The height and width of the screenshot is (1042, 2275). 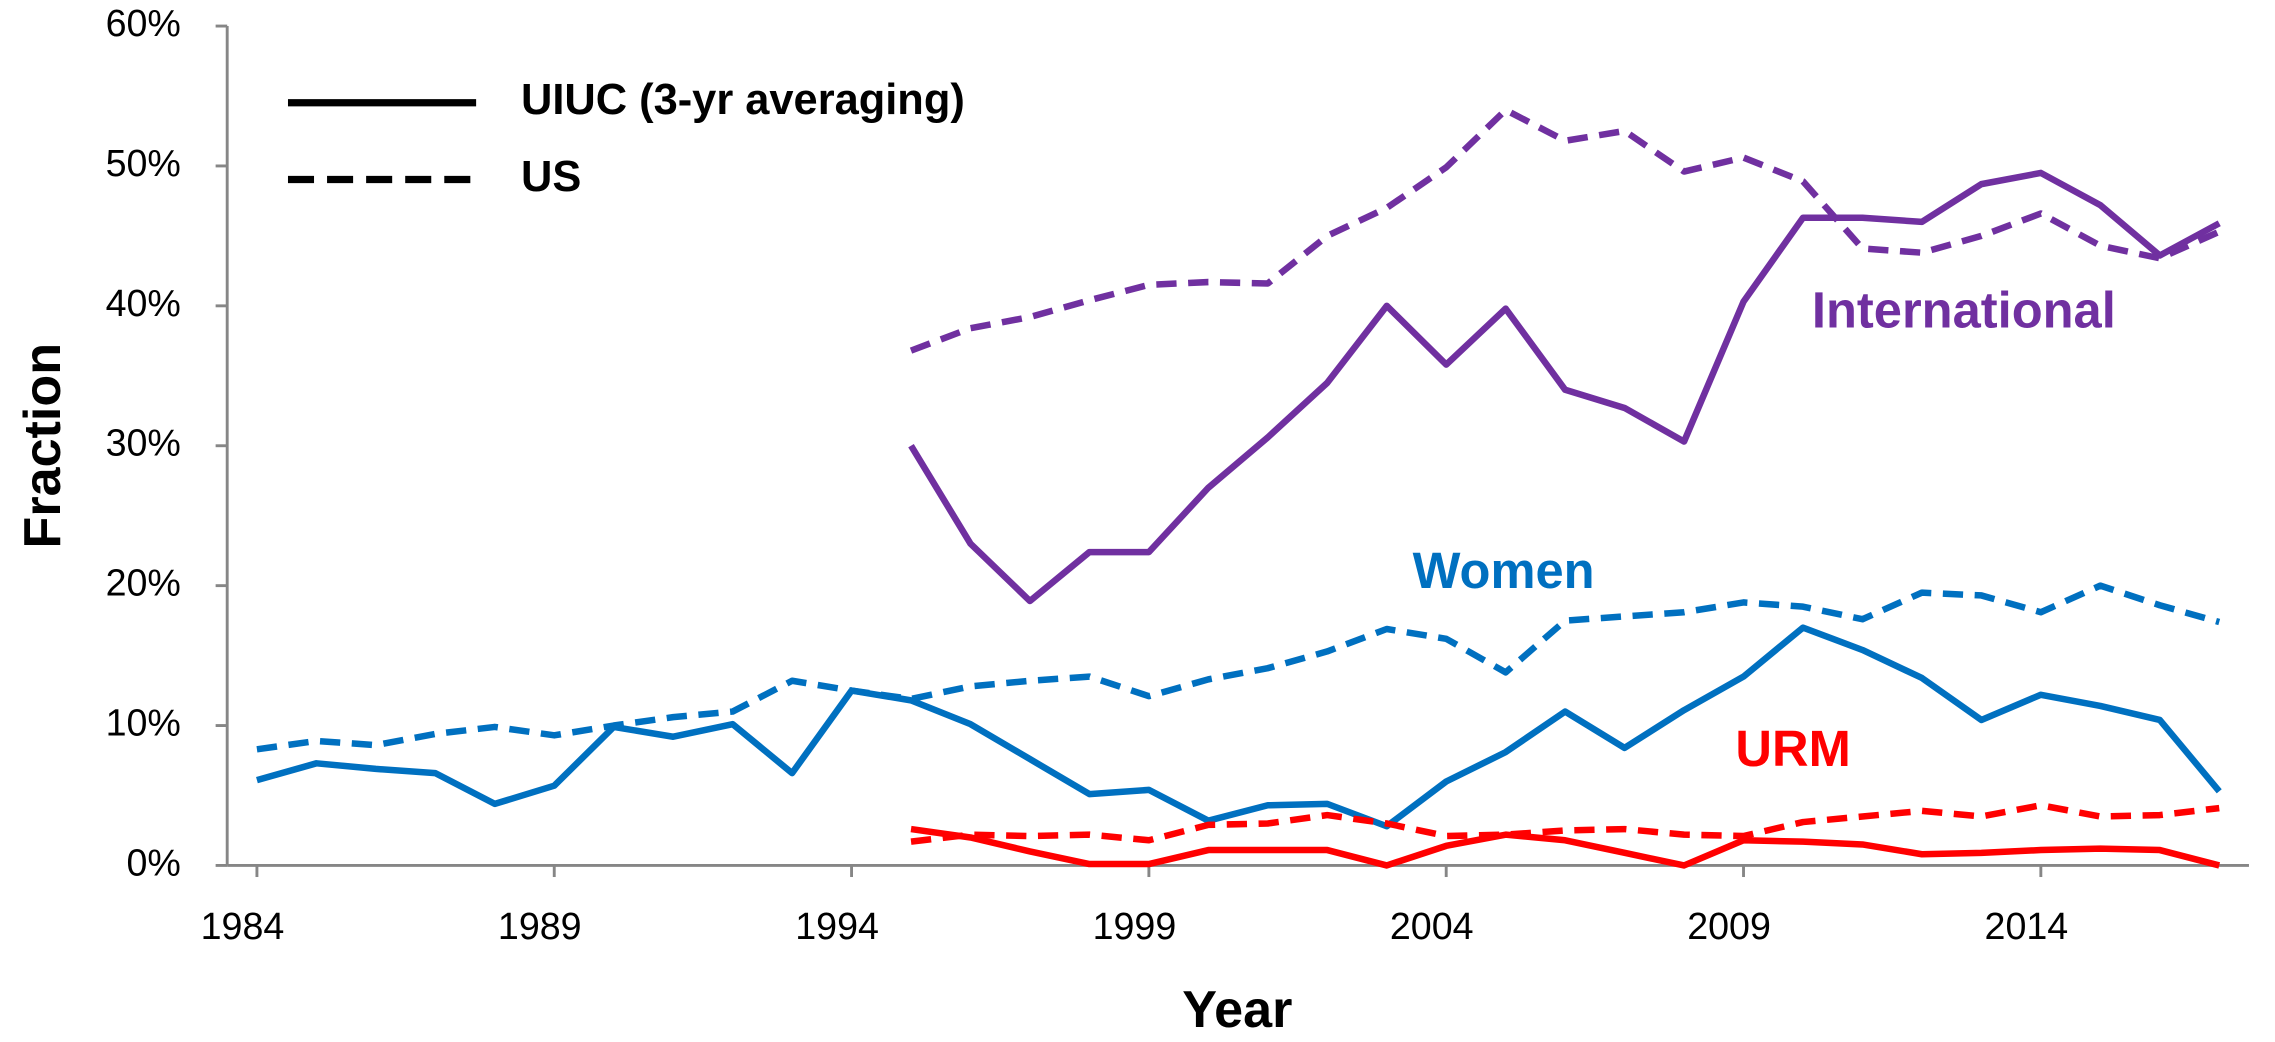 I want to click on x-tick-label: 2004, so click(x=1432, y=926).